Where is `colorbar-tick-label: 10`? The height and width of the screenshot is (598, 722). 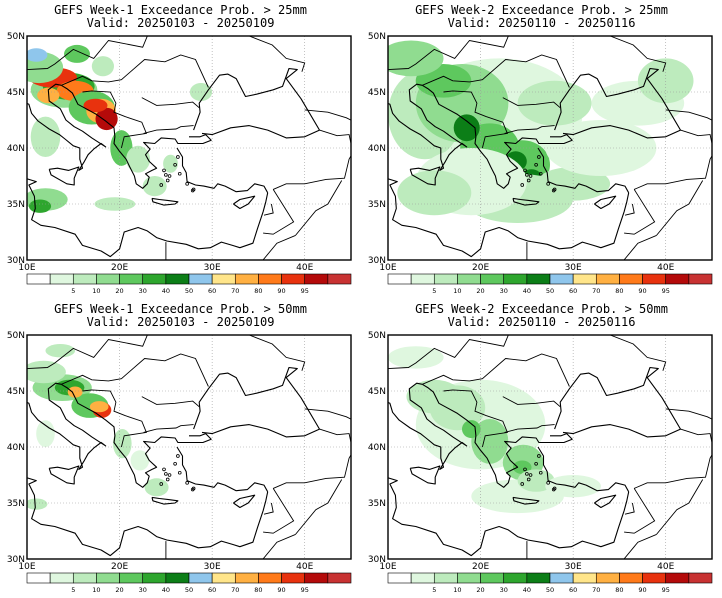
colorbar-tick-label: 10 is located at coordinates (457, 291).